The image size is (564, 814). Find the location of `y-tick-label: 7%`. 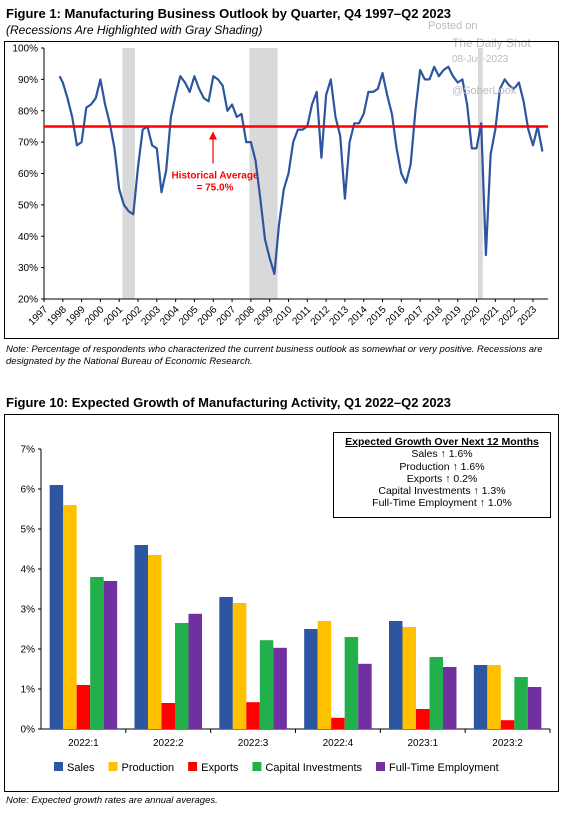

y-tick-label: 7% is located at coordinates (28, 450).